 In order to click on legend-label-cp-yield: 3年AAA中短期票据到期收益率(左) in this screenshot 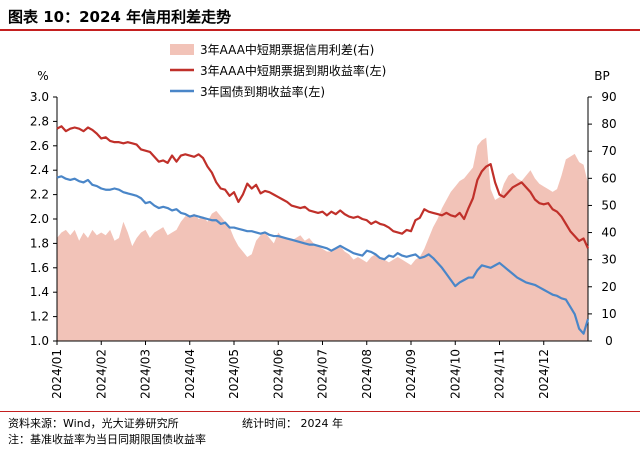, I will do `click(293, 70)`.